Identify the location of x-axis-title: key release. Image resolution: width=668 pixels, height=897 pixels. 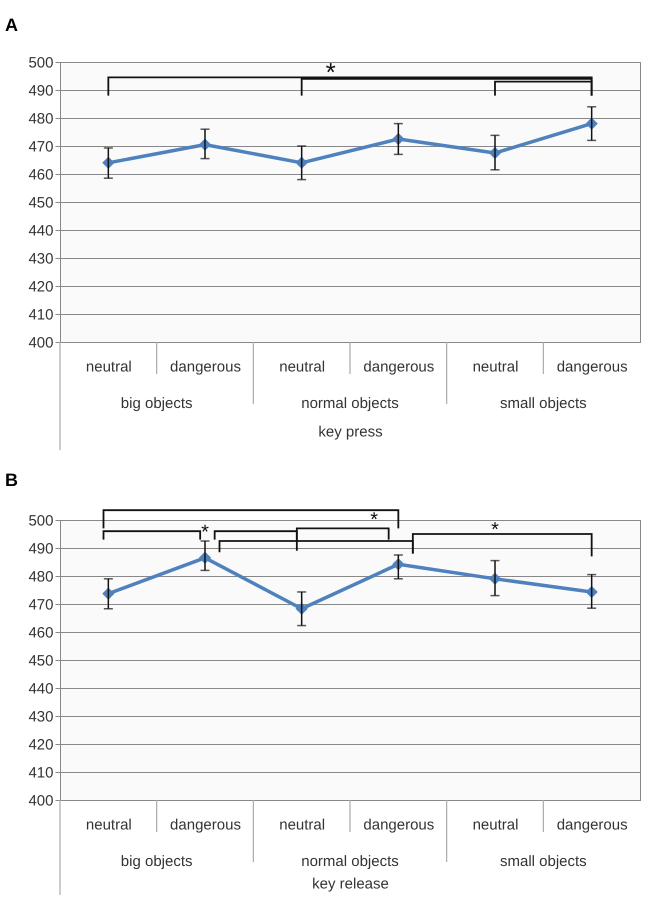
(350, 884).